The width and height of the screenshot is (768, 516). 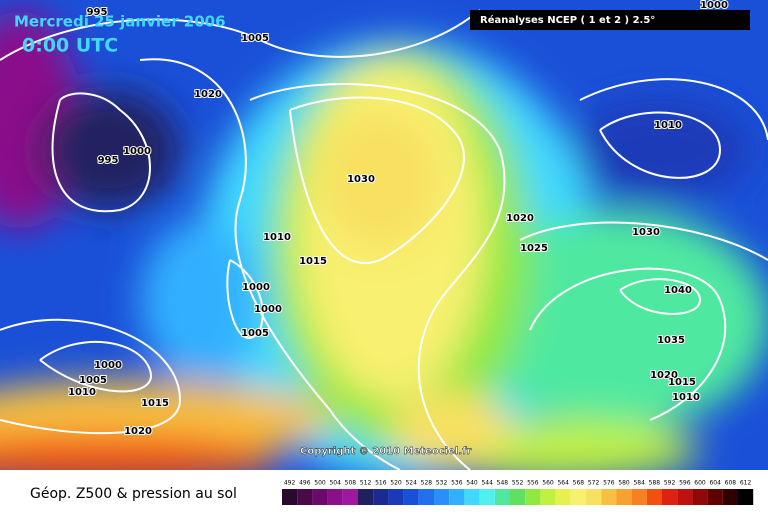 What do you see at coordinates (457, 483) in the screenshot?
I see `legend-value: 536` at bounding box center [457, 483].